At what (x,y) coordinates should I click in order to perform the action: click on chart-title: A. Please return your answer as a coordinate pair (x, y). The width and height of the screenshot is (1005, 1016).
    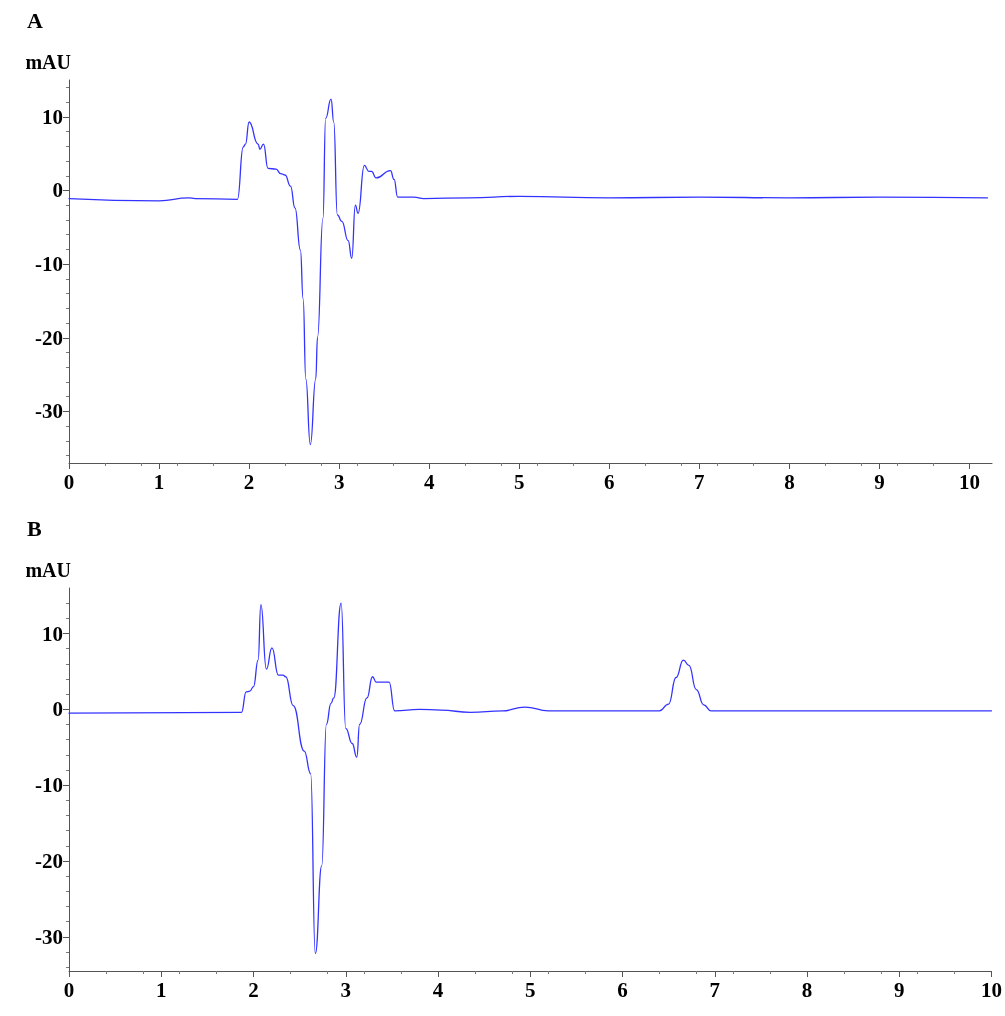
    Looking at the image, I should click on (35, 20).